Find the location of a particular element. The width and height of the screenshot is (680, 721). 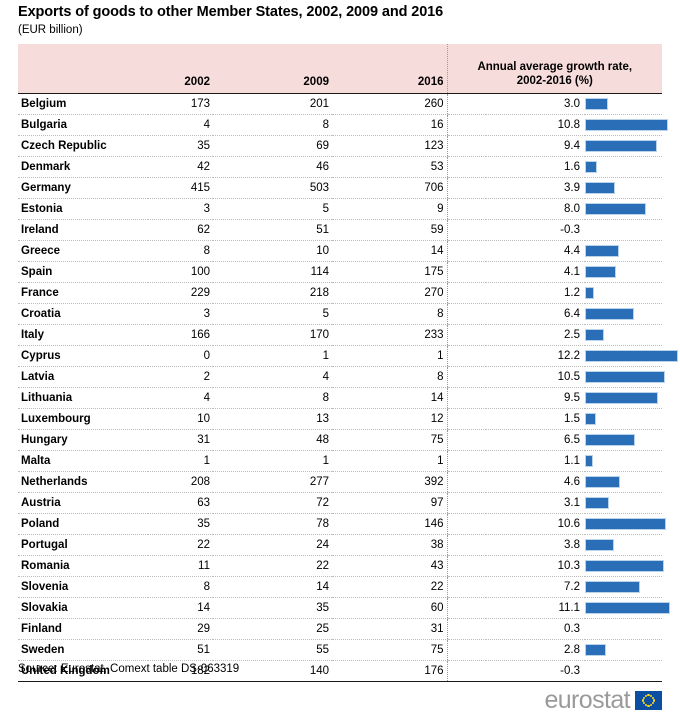

table-row: Romania 11 22 43 10.3 is located at coordinates (341, 566).